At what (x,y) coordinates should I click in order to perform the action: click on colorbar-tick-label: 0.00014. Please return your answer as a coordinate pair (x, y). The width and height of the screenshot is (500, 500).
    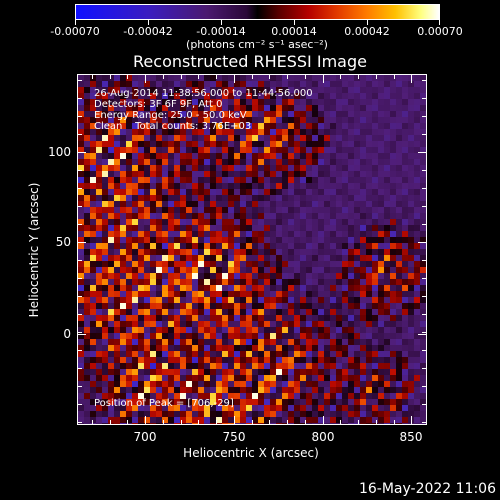
    Looking at the image, I should click on (294, 31).